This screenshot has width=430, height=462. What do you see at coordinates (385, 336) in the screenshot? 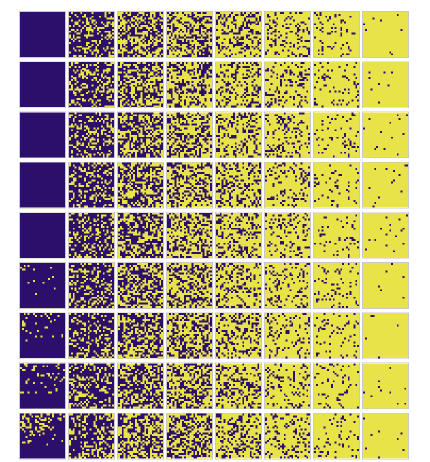
I see `panel-r7-c8` at bounding box center [385, 336].